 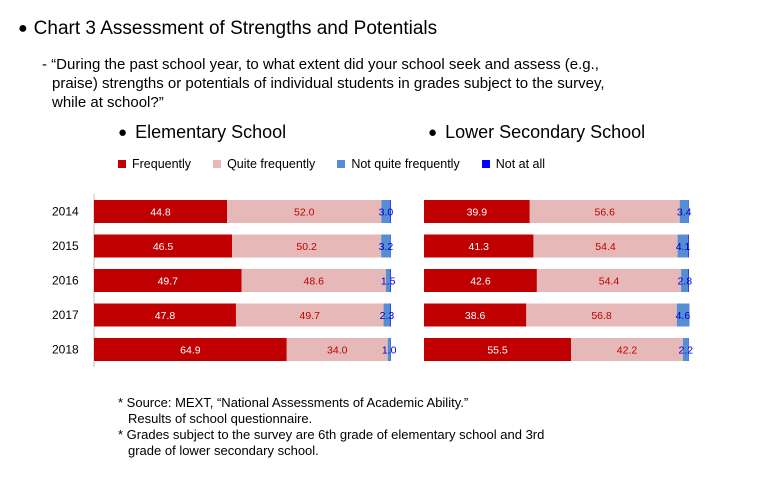 I want to click on footnote-line: grade of lower secondary school., so click(x=223, y=450).